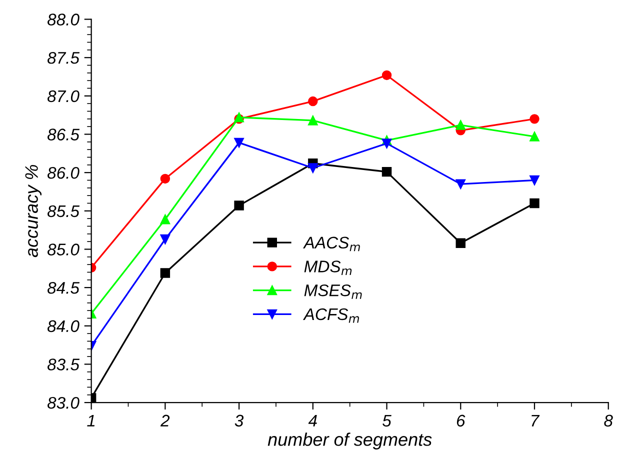 This screenshot has width=617, height=459. What do you see at coordinates (64, 20) in the screenshot?
I see `y-tick-label: 88.0` at bounding box center [64, 20].